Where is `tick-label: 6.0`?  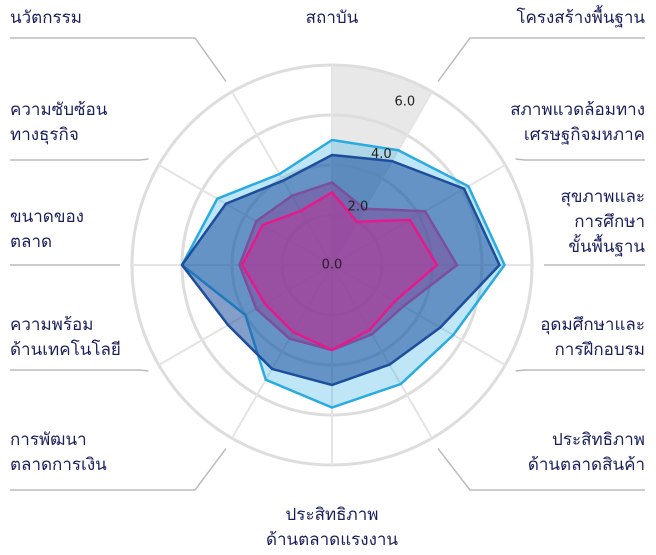 tick-label: 6.0 is located at coordinates (404, 102).